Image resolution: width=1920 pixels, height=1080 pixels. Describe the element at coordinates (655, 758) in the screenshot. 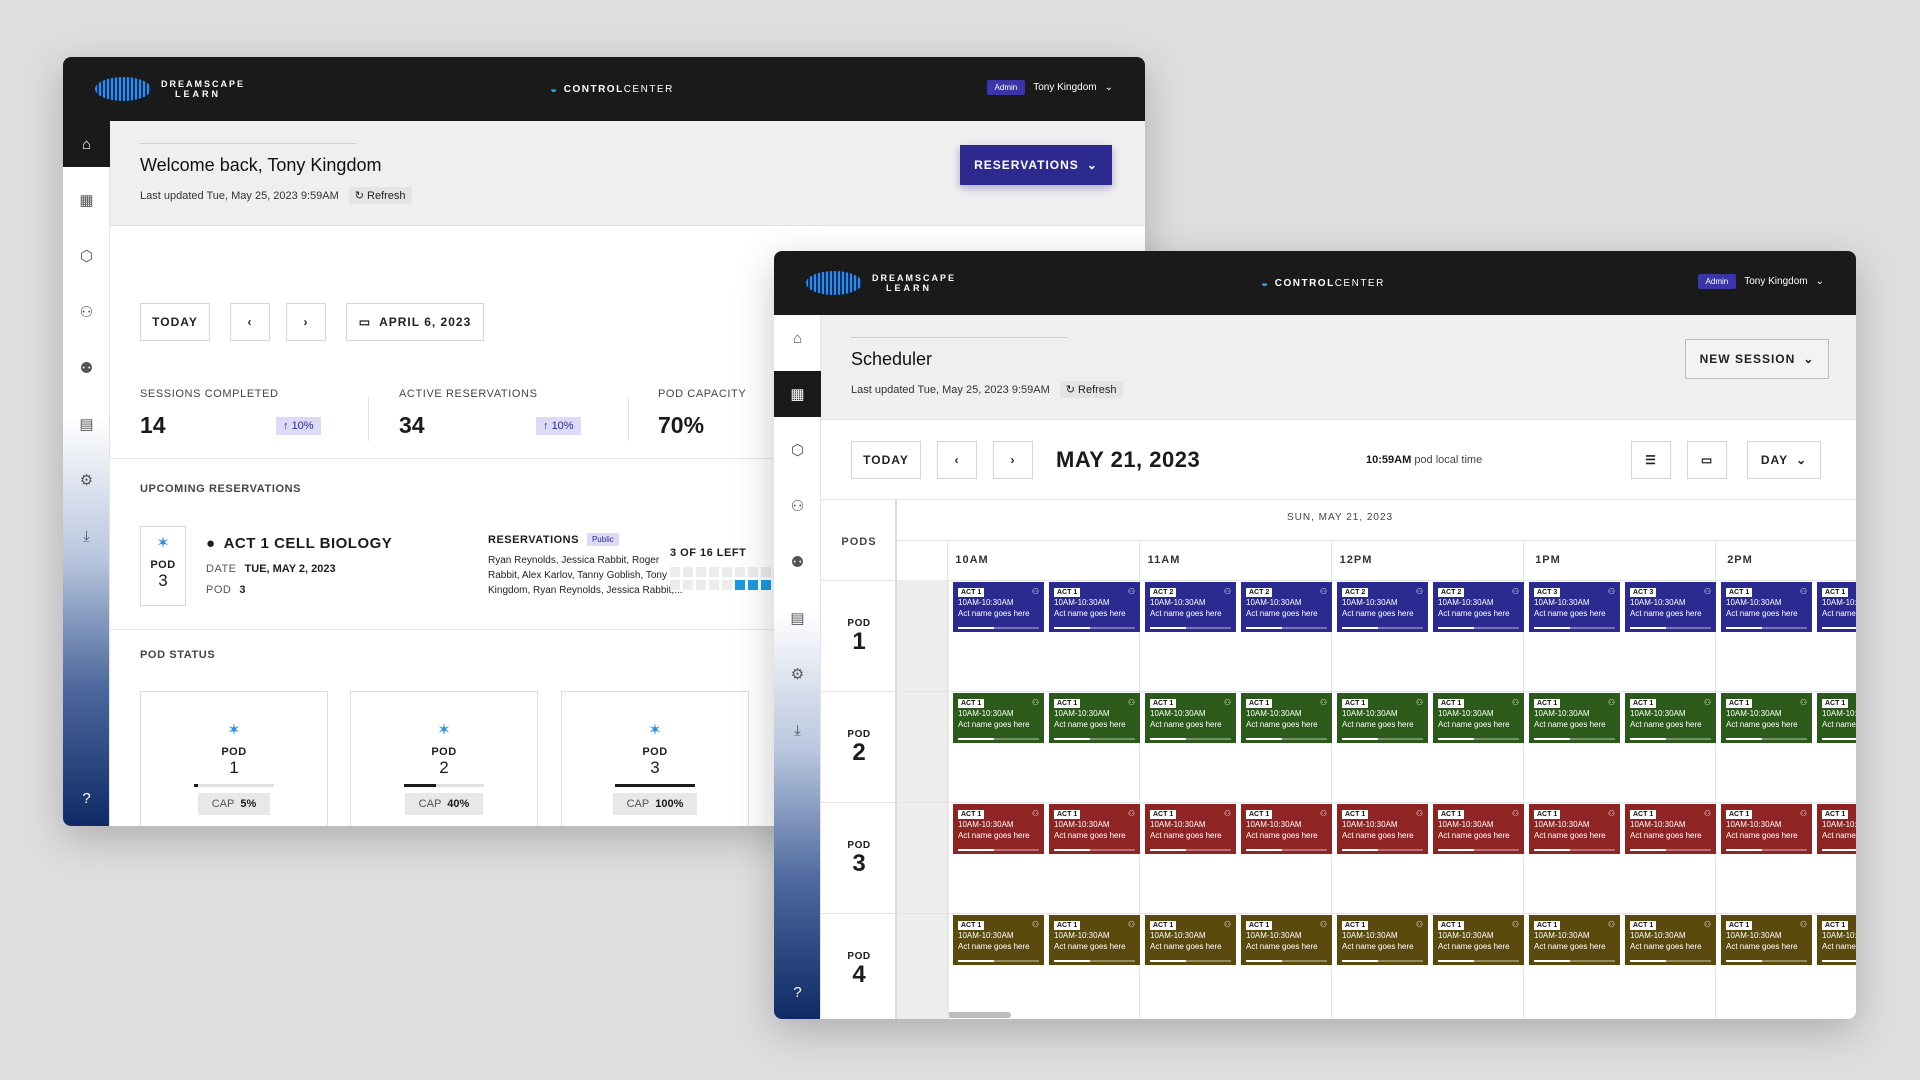

I see `pod-status-card-3: ✶ POD 3 CAP 100%` at that location.